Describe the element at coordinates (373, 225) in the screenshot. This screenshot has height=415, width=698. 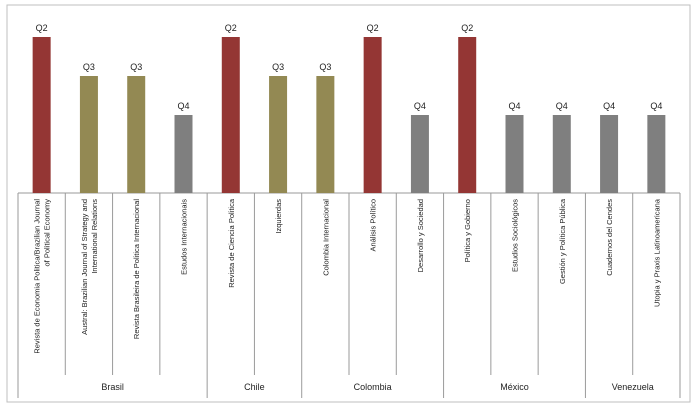
I see `x-tick-label: Análisis Político` at that location.